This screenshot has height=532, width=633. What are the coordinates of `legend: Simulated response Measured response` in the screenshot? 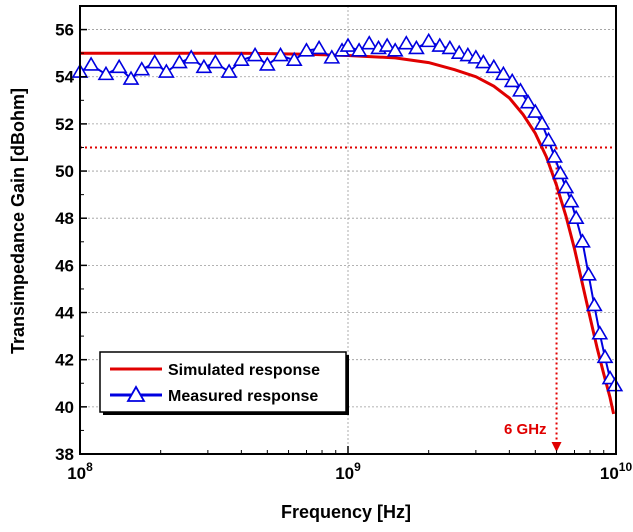 It's located at (224, 383).